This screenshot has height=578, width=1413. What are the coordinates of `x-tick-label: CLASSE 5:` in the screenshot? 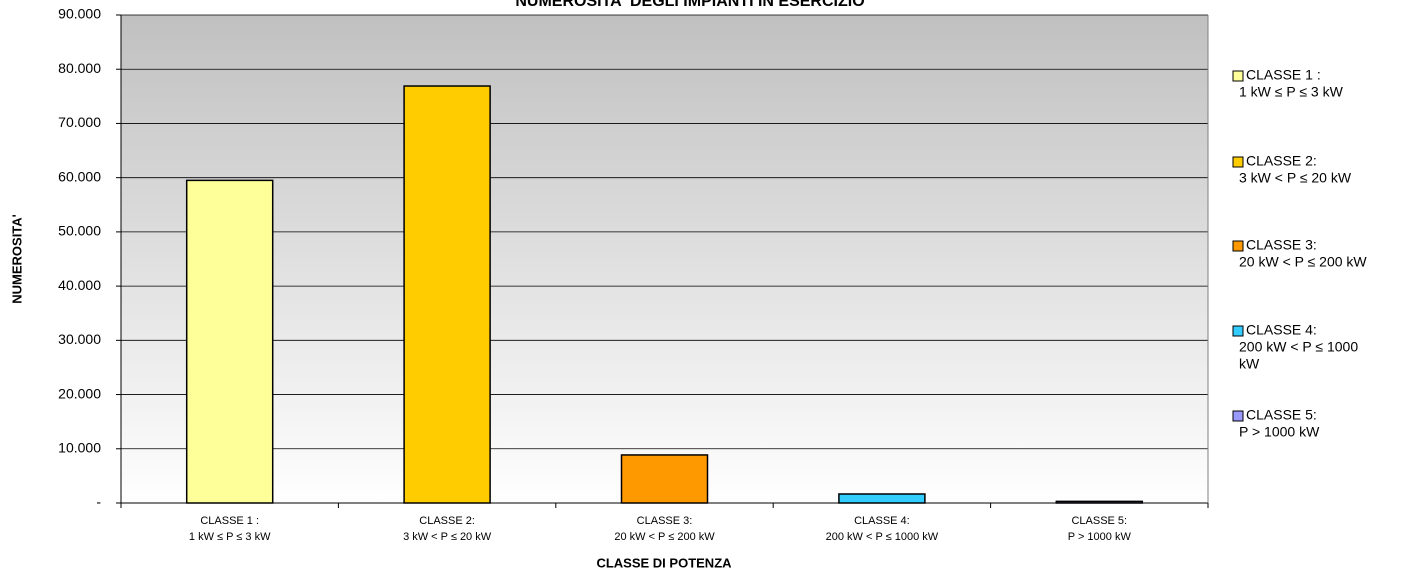 It's located at (1099, 521).